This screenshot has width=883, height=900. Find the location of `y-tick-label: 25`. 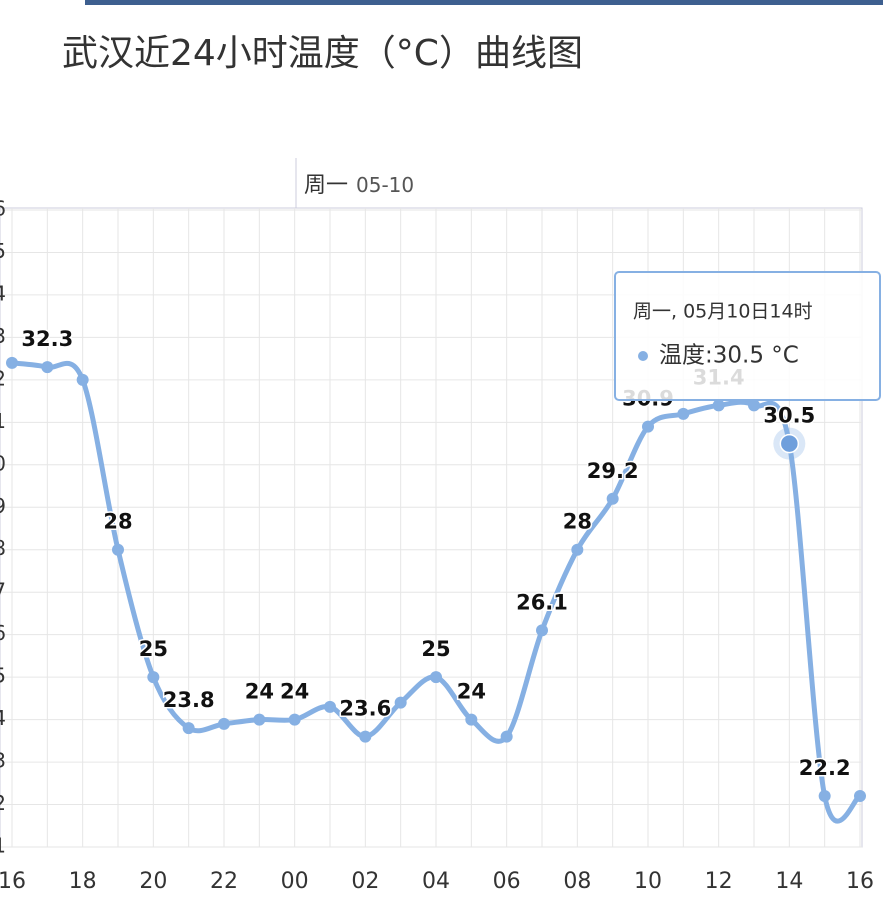

y-tick-label: 25 is located at coordinates (3, 676).